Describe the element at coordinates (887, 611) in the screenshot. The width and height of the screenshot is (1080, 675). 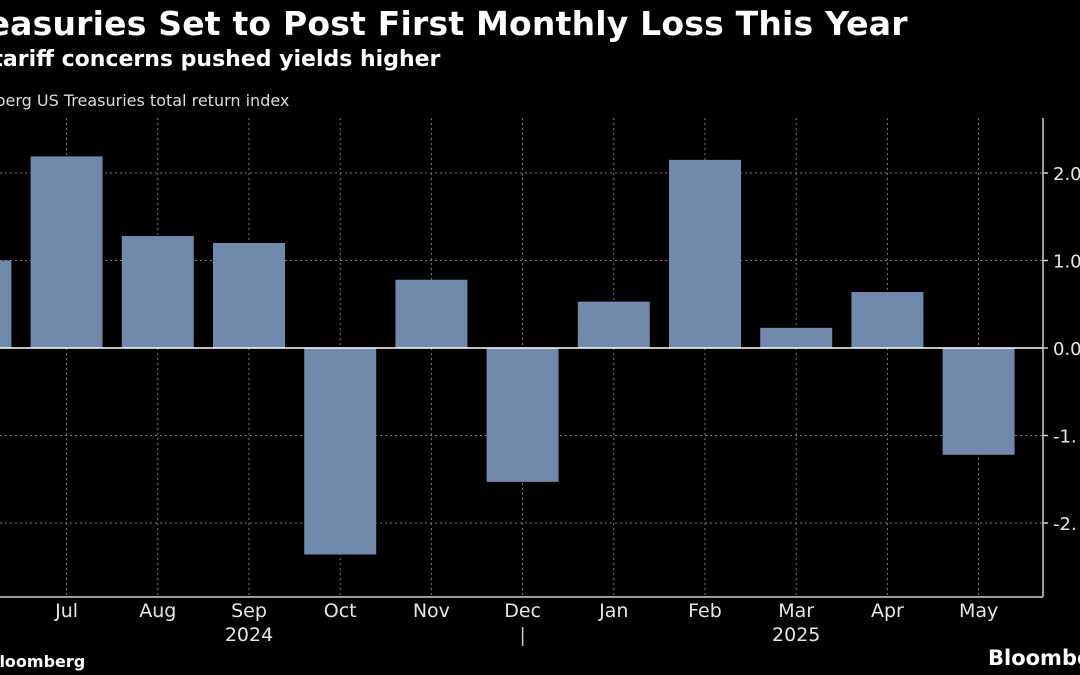
I see `x-tick-label-apr: Apr` at that location.